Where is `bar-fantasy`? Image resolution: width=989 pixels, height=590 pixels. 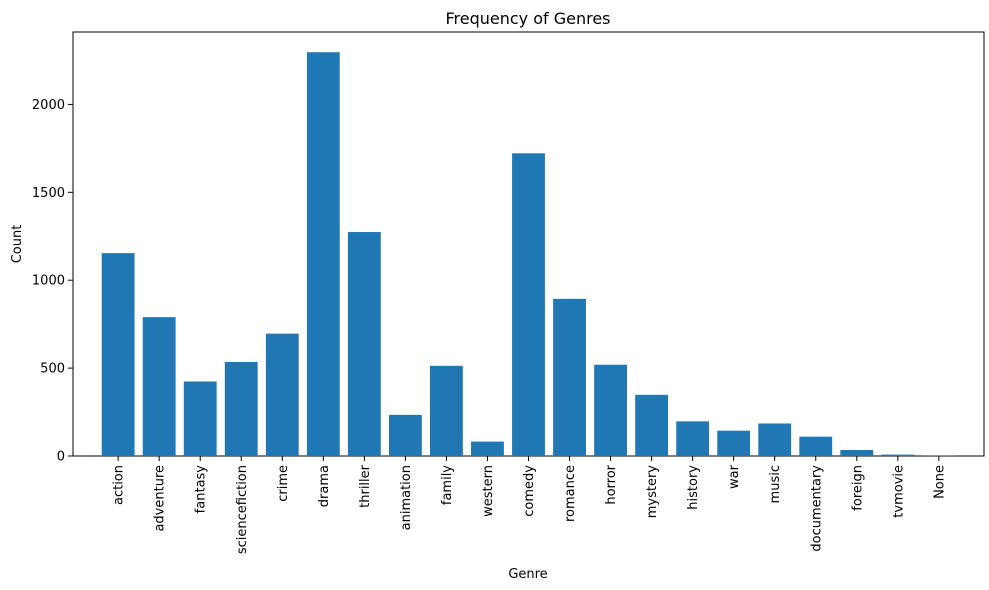 bar-fantasy is located at coordinates (200, 418).